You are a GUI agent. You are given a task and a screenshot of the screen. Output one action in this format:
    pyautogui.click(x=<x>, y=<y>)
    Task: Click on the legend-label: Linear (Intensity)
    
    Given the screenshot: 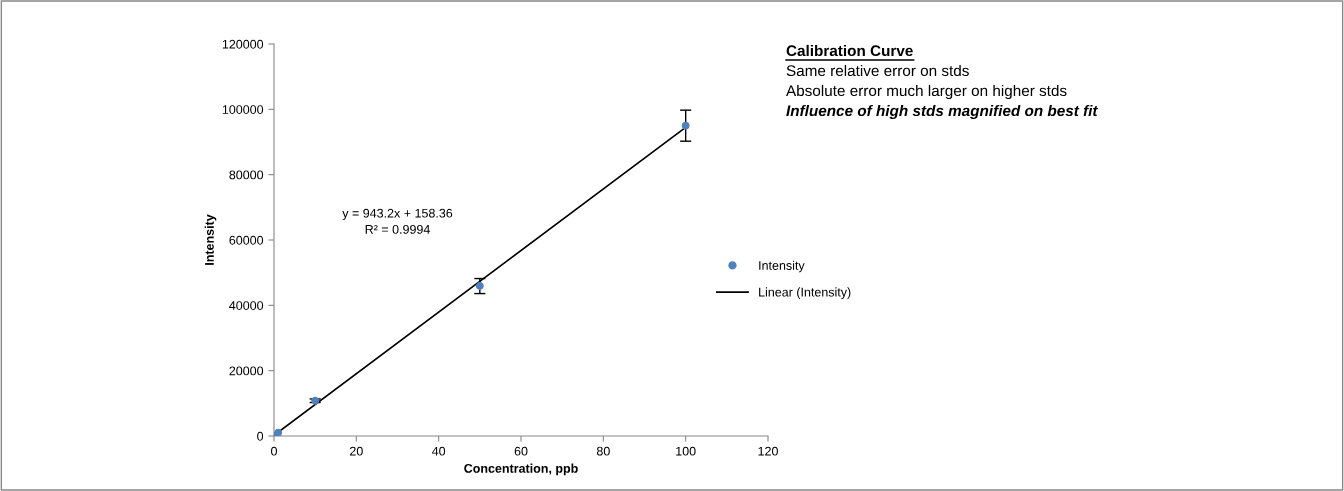 What is the action you would take?
    pyautogui.click(x=805, y=293)
    